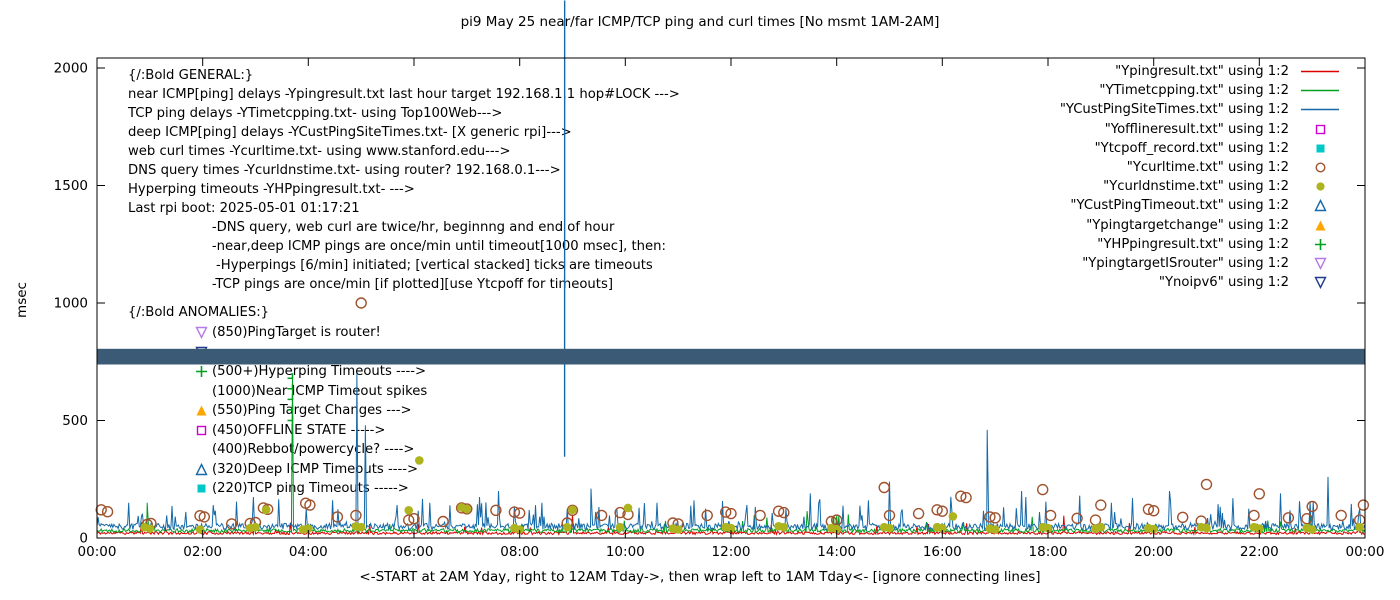  What do you see at coordinates (1174, 110) in the screenshot?
I see `legend-item-label: "YCustPingSiteTimes.txt" using 1:2` at bounding box center [1174, 110].